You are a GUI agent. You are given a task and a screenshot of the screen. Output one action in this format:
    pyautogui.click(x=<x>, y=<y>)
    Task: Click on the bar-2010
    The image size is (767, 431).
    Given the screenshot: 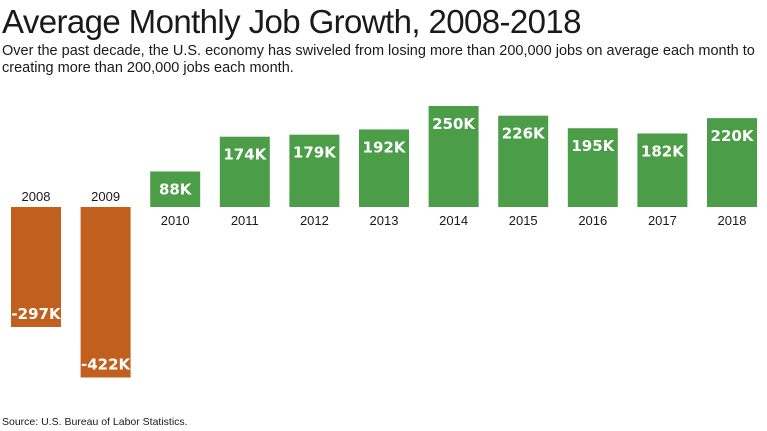 What is the action you would take?
    pyautogui.click(x=175, y=189)
    